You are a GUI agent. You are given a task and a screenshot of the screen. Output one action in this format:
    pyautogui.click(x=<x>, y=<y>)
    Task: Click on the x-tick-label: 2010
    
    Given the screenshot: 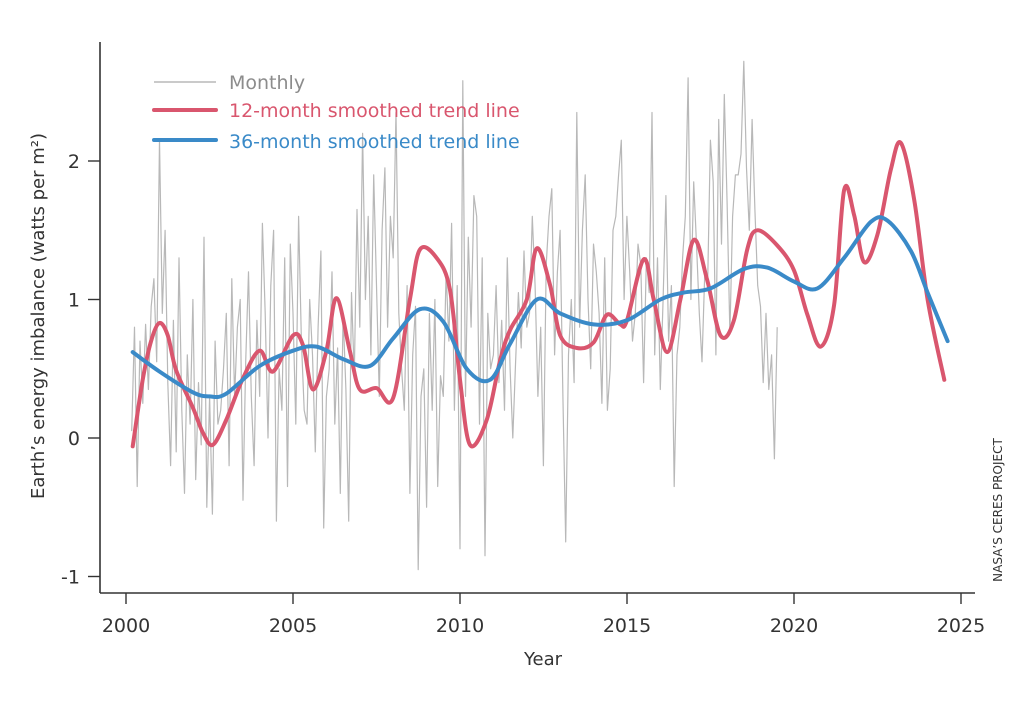 What is the action you would take?
    pyautogui.click(x=460, y=626)
    